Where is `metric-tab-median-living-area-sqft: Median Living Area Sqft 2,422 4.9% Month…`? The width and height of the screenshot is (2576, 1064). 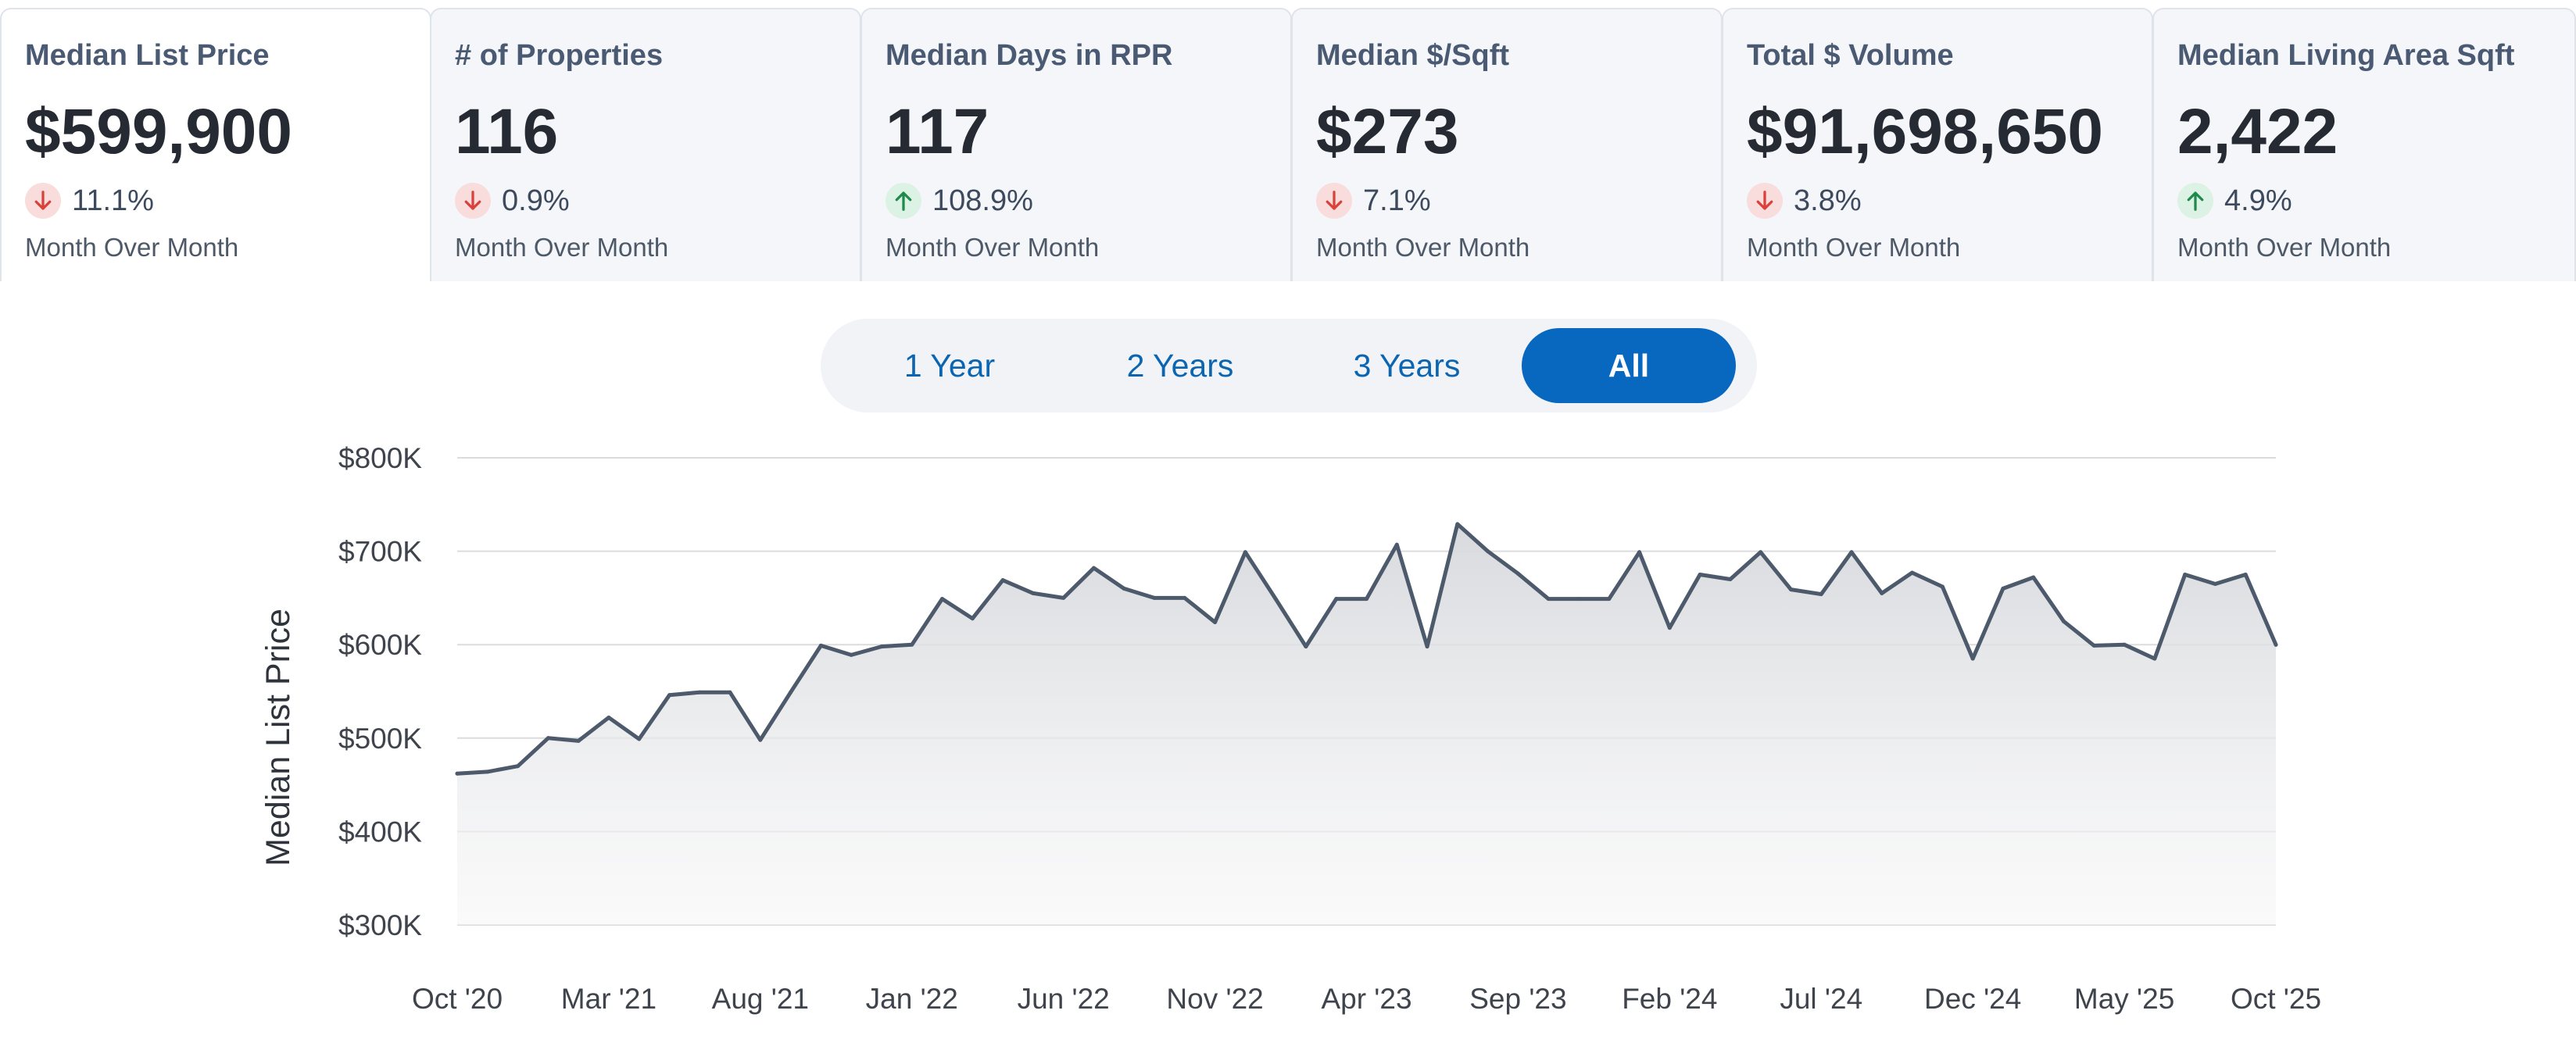 metric-tab-median-living-area-sqft: Median Living Area Sqft 2,422 4.9% Month… is located at coordinates (2364, 144).